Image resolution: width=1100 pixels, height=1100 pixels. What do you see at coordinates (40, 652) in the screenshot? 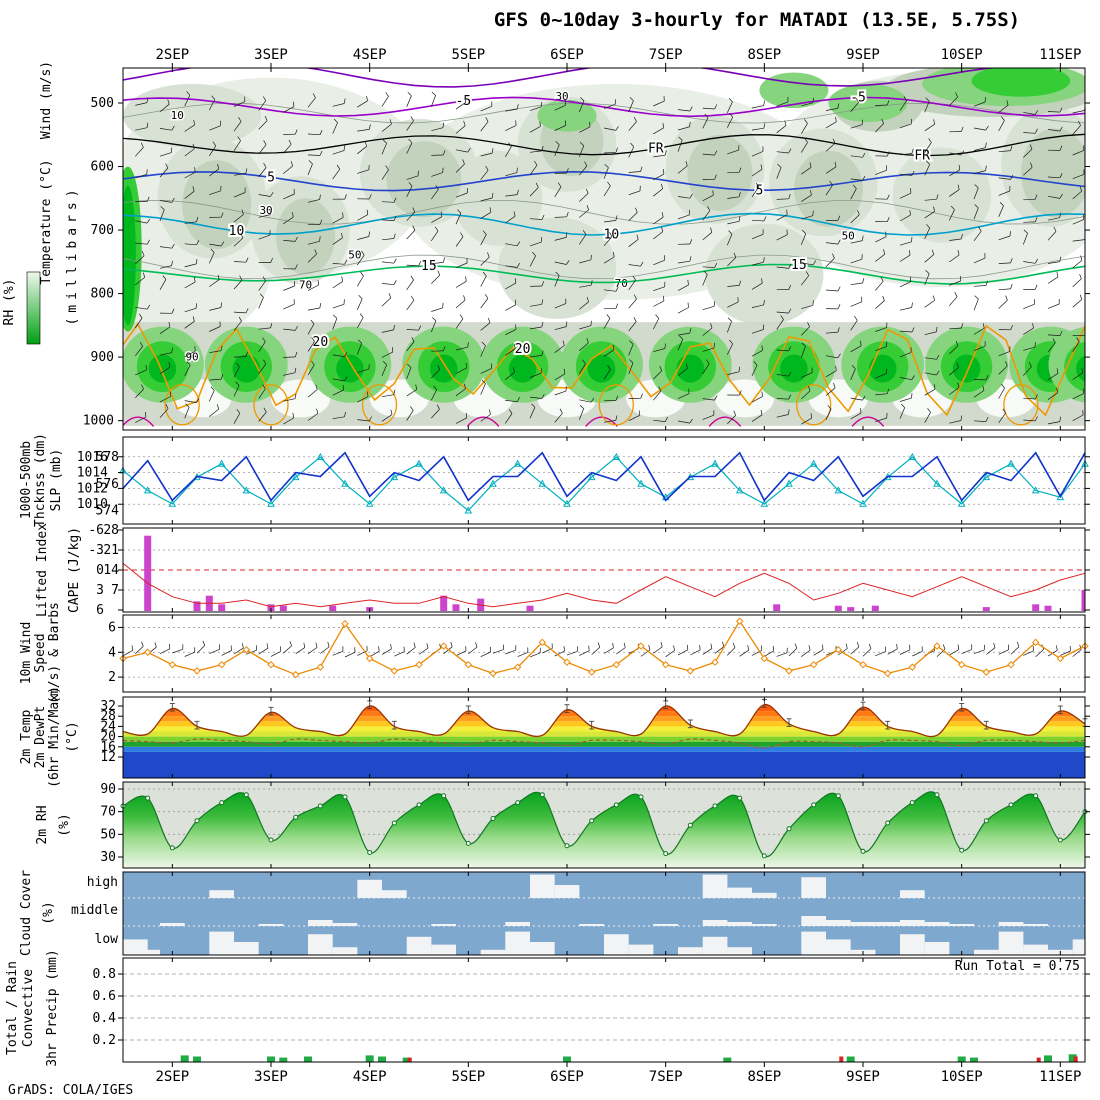
I see `axis-title-wind10m_2: Speed` at bounding box center [40, 652].